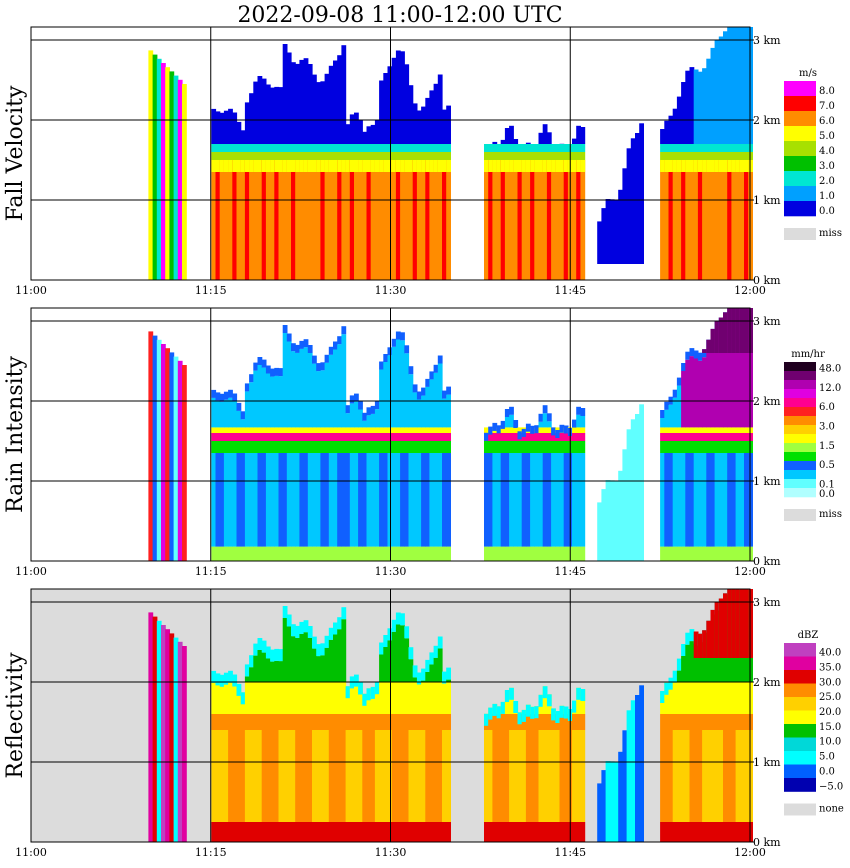 This screenshot has height=868, width=850. What do you see at coordinates (391, 571) in the screenshot?
I see `x-tick-label: 11:30` at bounding box center [391, 571].